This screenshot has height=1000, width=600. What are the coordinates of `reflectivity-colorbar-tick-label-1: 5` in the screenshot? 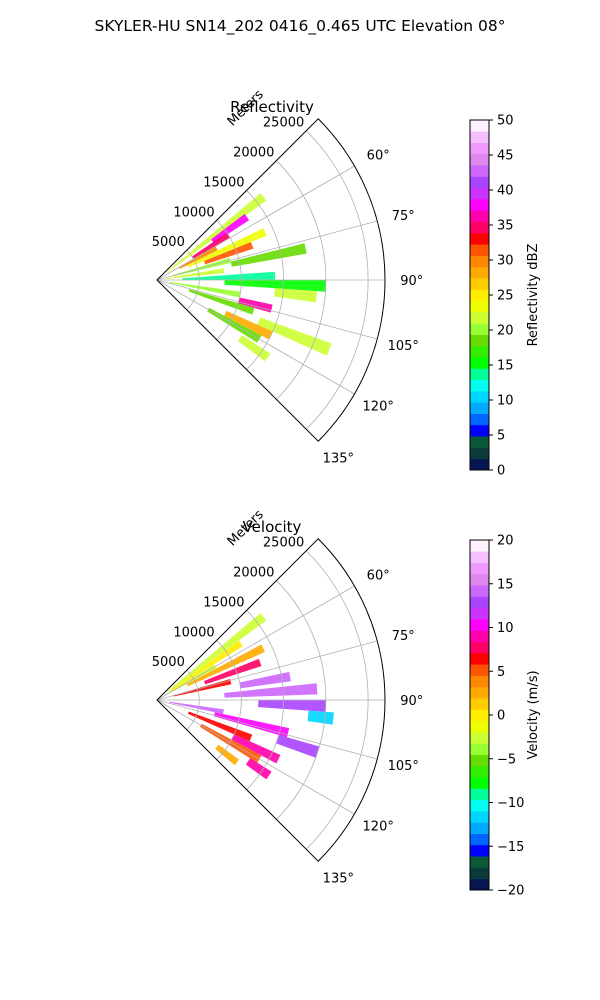 It's located at (501, 436).